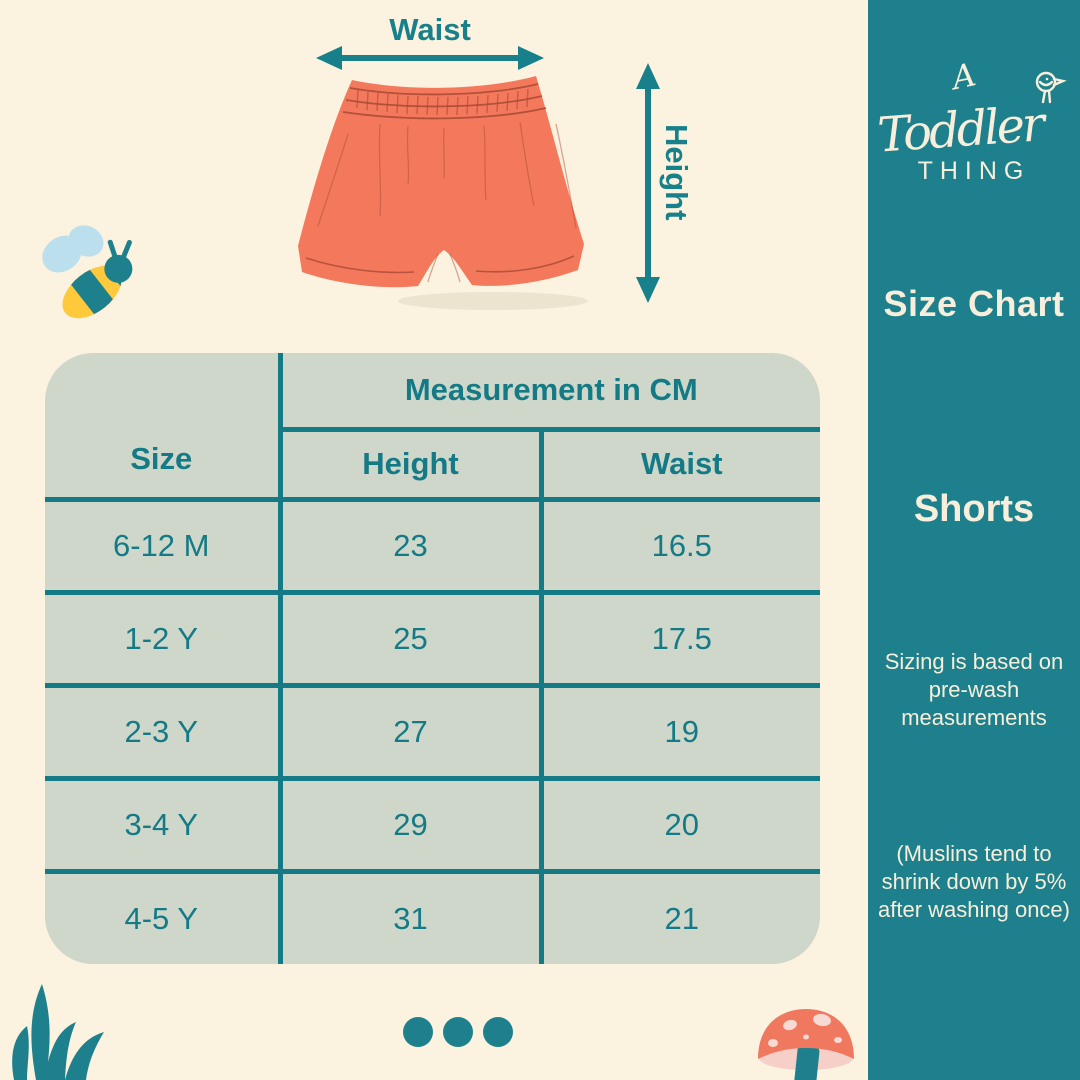  I want to click on height-cell: 29, so click(410, 824).